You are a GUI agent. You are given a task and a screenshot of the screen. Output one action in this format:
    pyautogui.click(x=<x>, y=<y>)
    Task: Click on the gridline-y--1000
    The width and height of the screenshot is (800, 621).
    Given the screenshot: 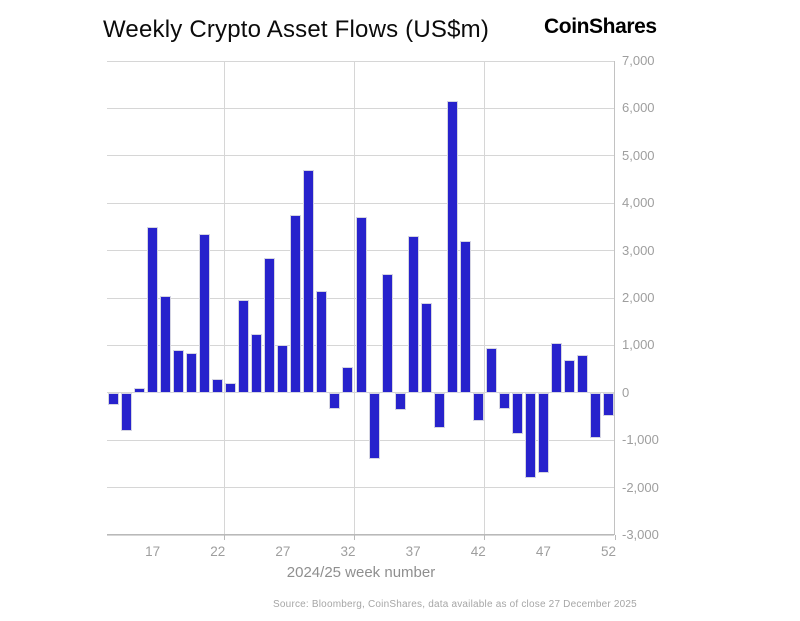 What is the action you would take?
    pyautogui.click(x=360, y=440)
    